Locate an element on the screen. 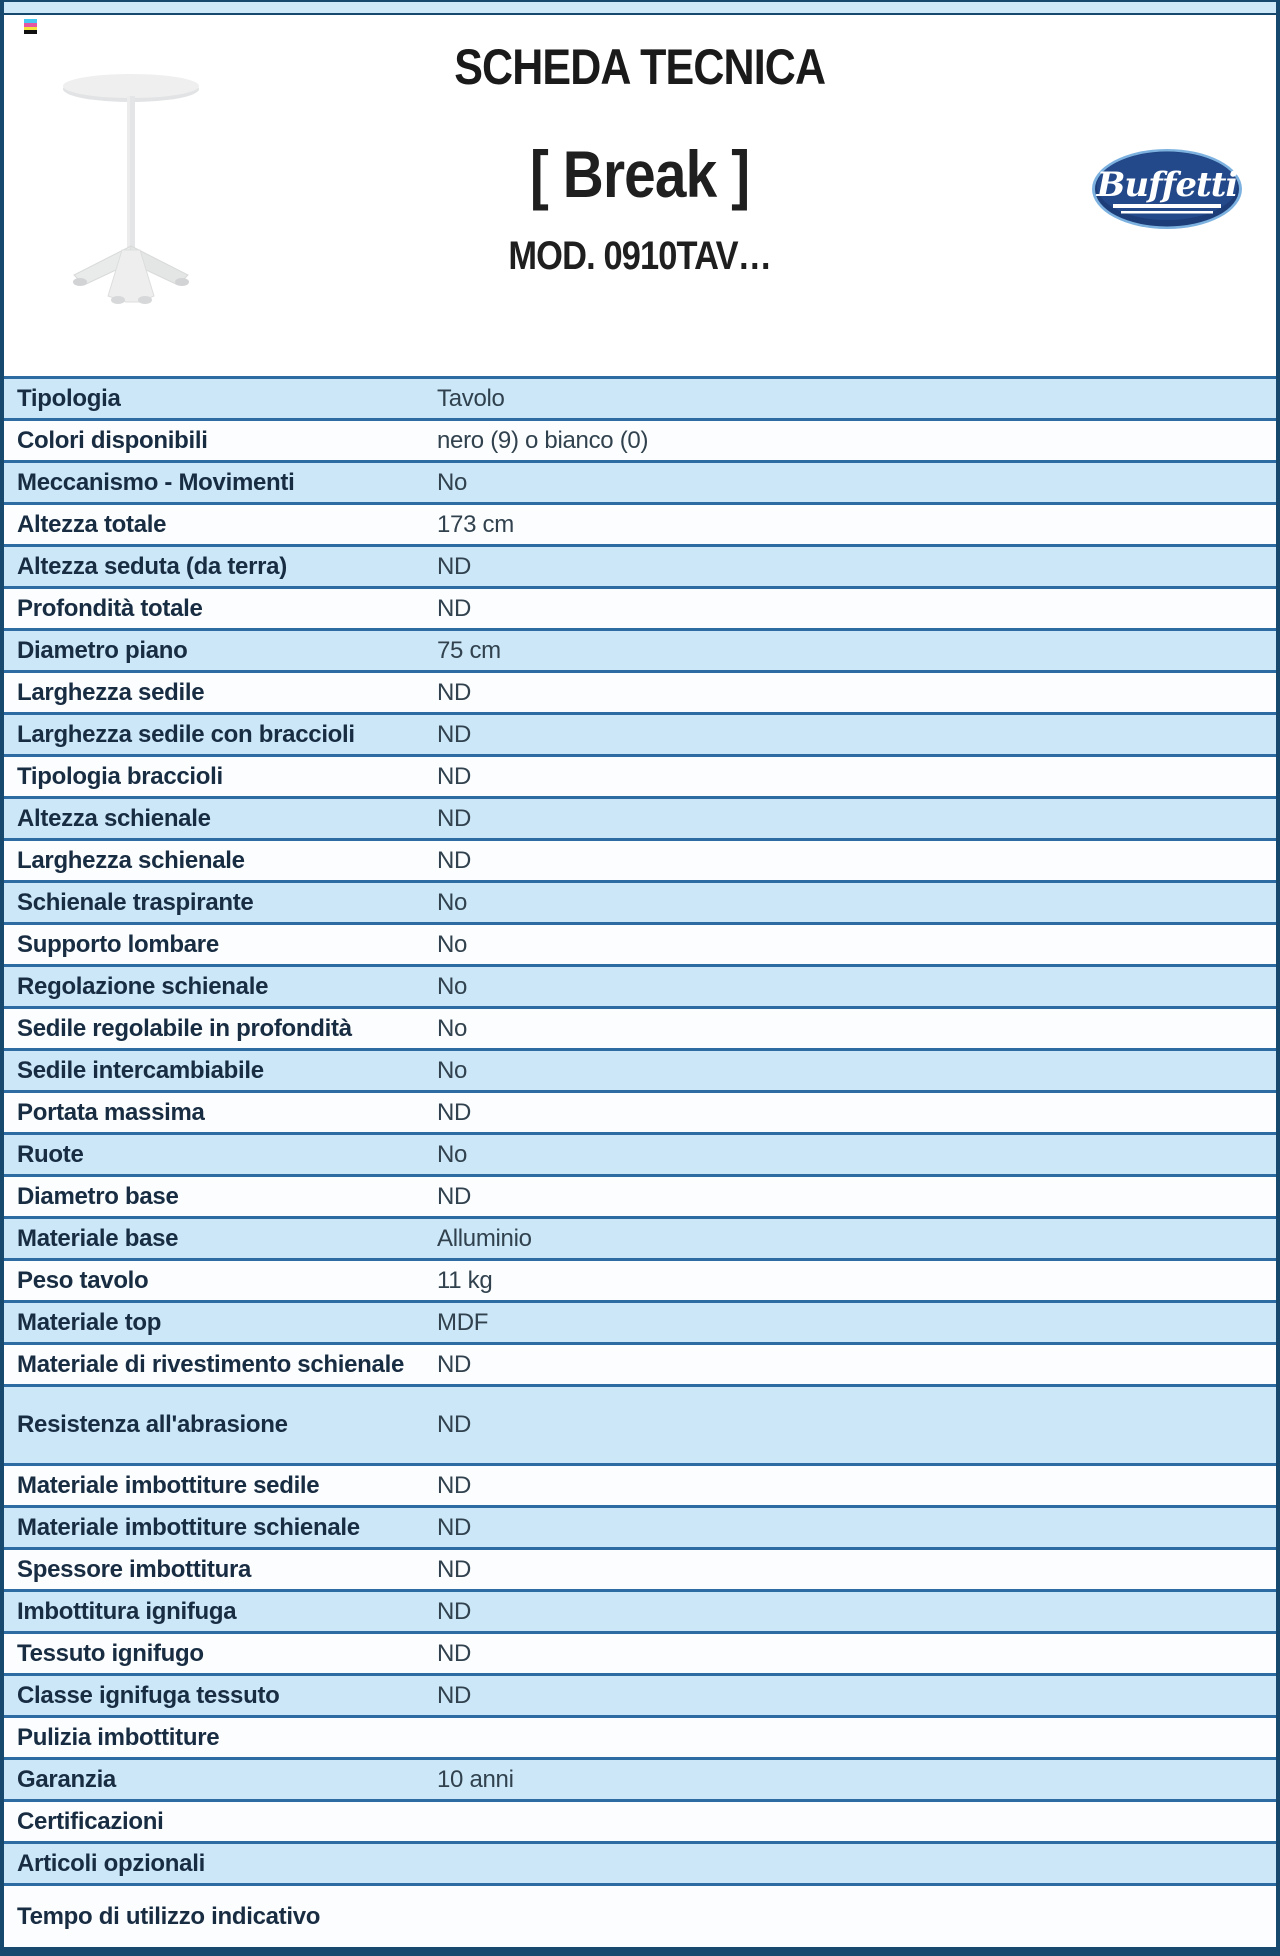  pedestal-table-image is located at coordinates (131, 189).